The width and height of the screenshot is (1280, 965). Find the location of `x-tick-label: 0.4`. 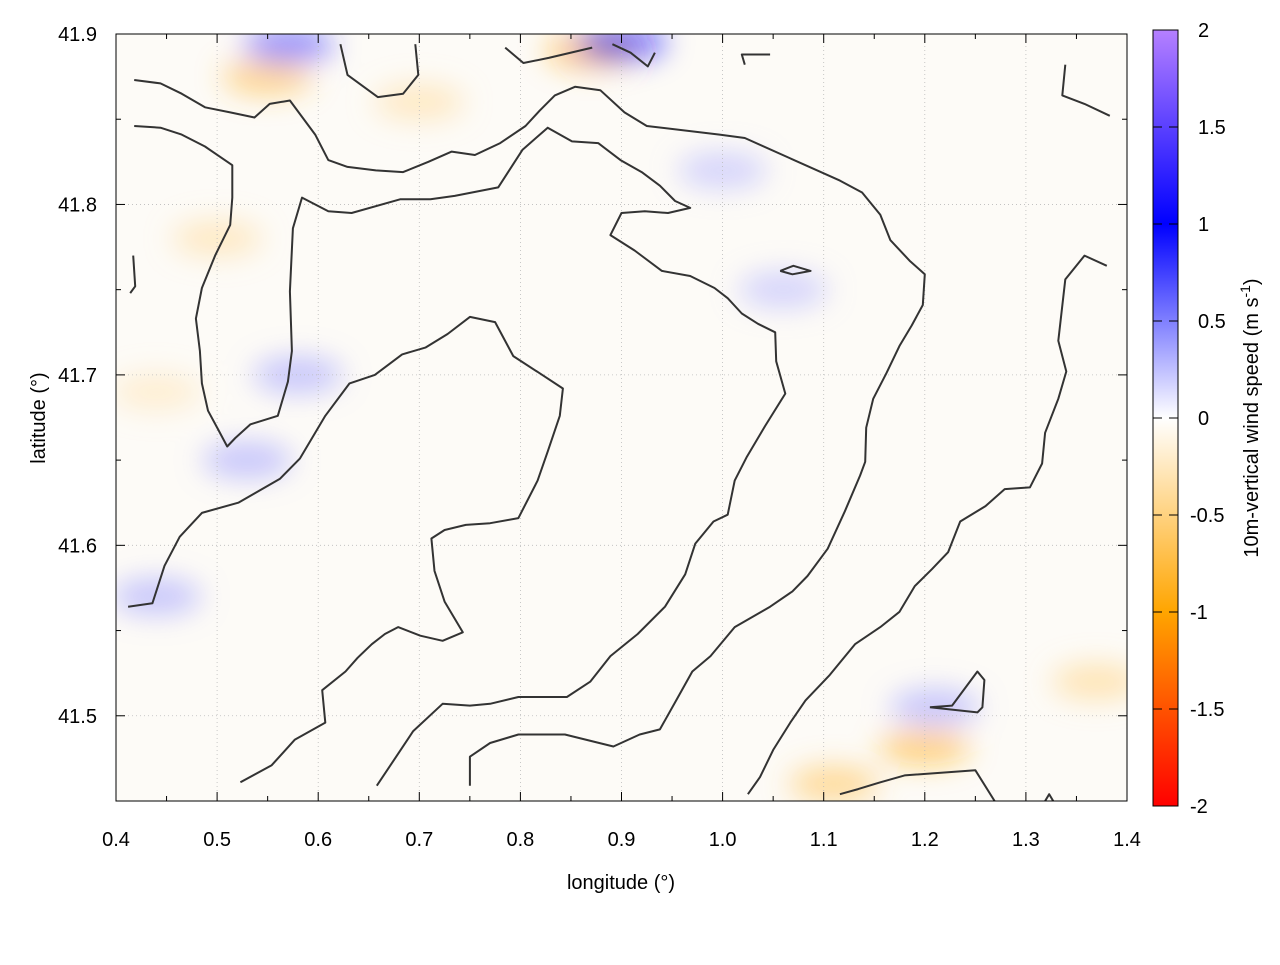

x-tick-label: 0.4 is located at coordinates (116, 840).